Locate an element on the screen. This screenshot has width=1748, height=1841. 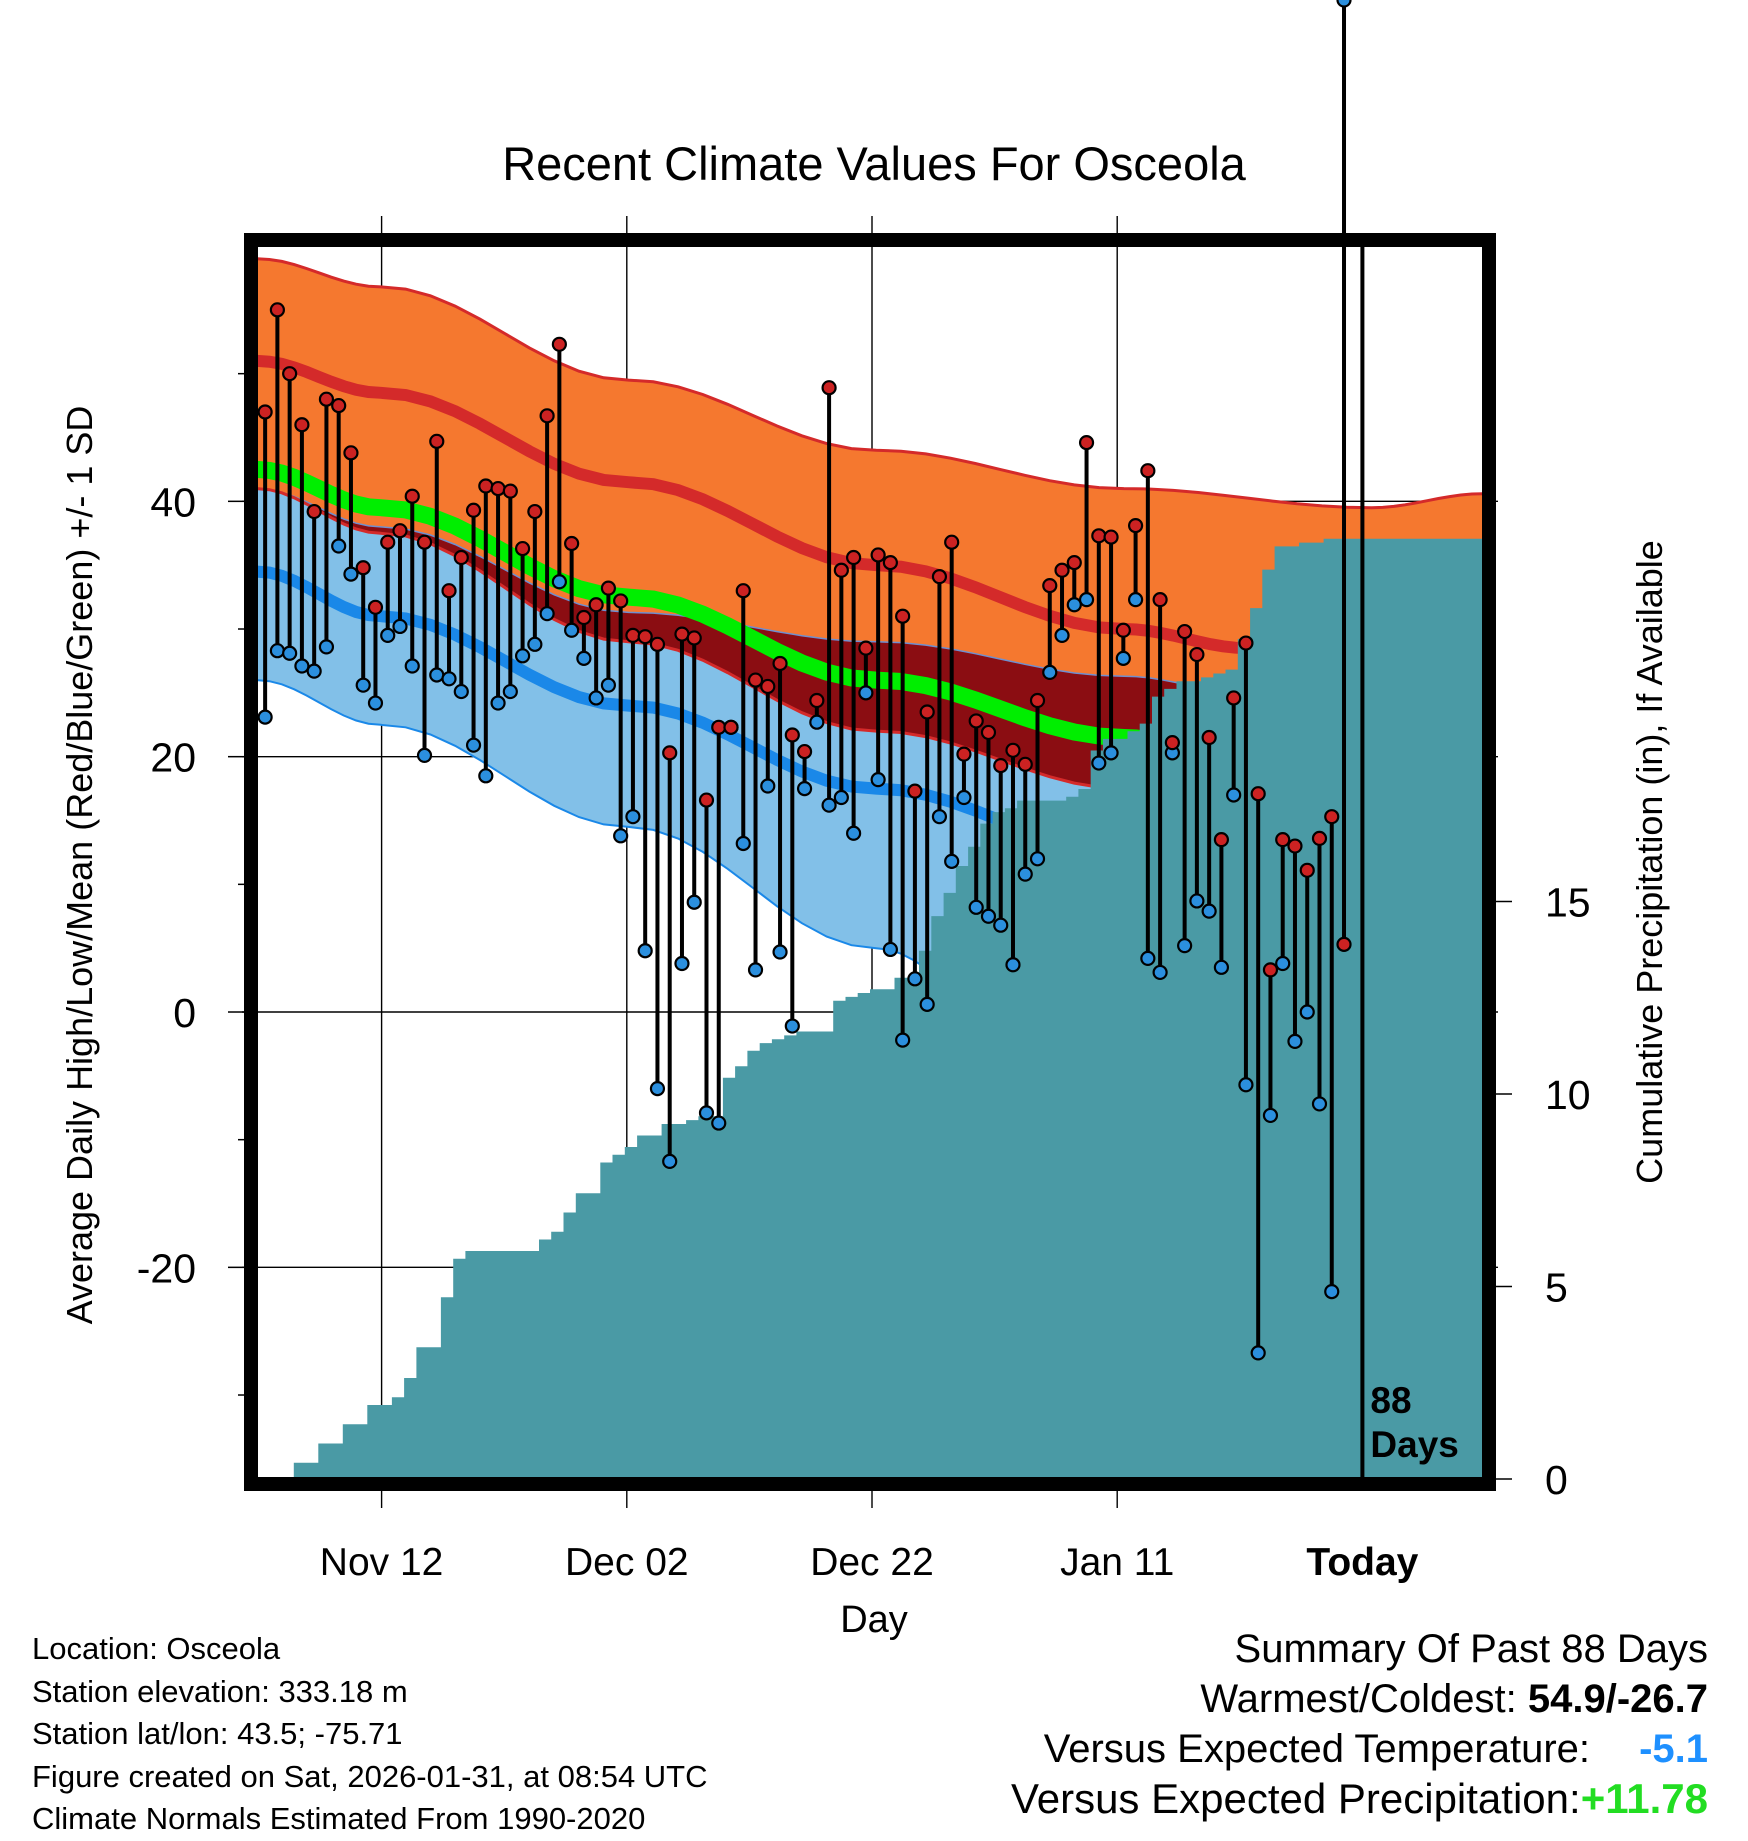
summary-title: Summary Of Past 88 Days is located at coordinates (1471, 1649).